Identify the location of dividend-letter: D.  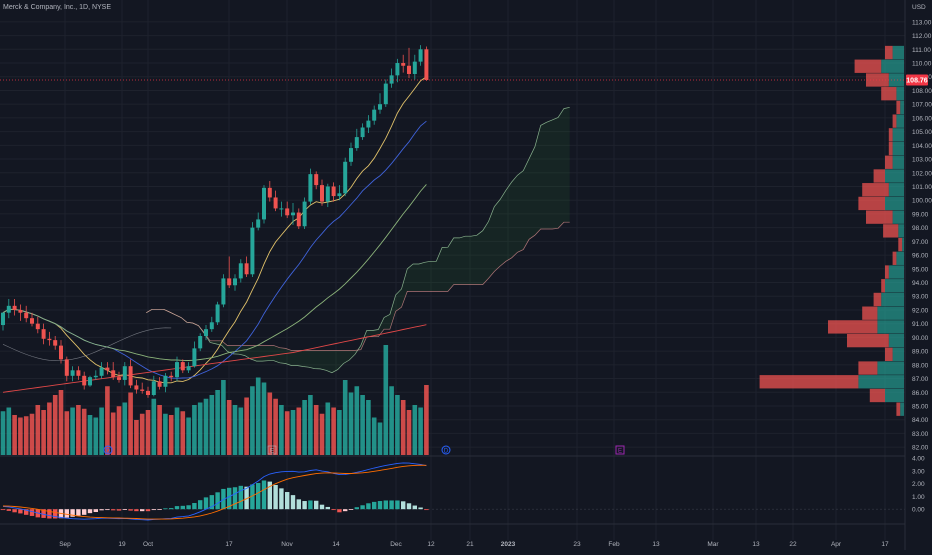
(446, 452).